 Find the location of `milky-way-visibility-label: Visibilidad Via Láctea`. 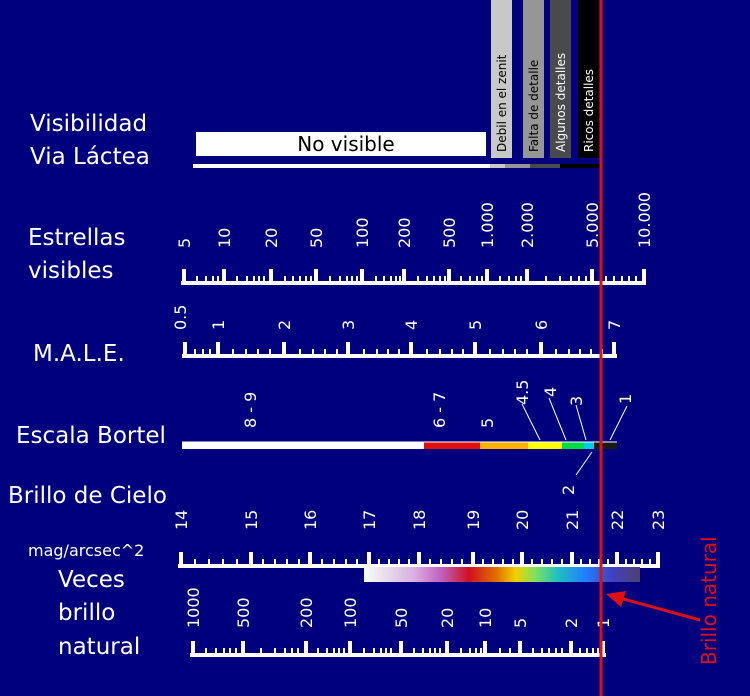

milky-way-visibility-label: Visibilidad Via Láctea is located at coordinates (90, 141).